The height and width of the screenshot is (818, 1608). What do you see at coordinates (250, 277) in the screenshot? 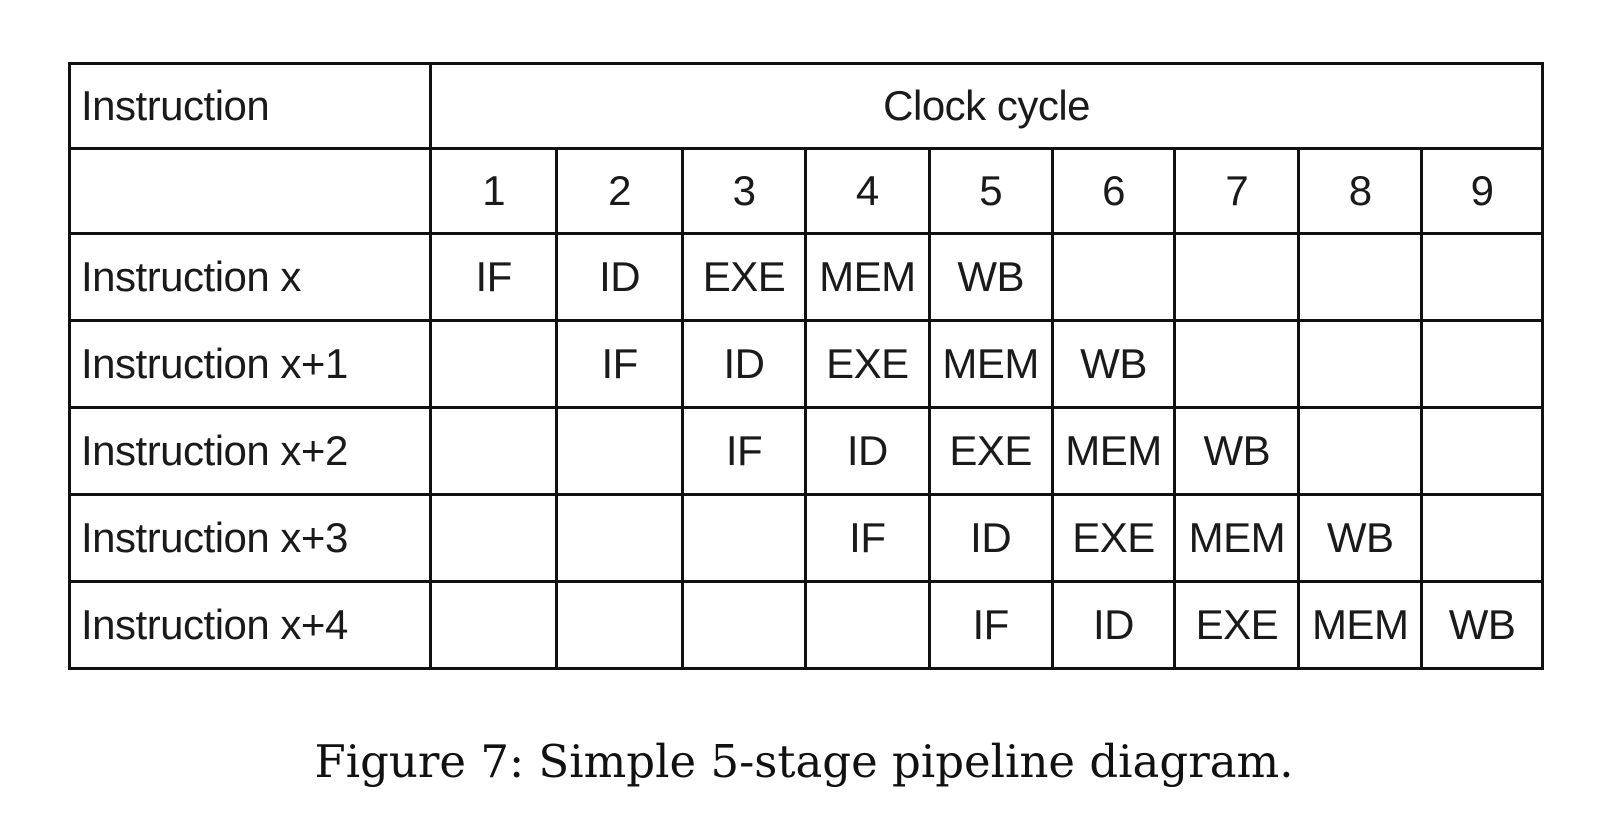
I see `instruction-label: Instruction x` at bounding box center [250, 277].